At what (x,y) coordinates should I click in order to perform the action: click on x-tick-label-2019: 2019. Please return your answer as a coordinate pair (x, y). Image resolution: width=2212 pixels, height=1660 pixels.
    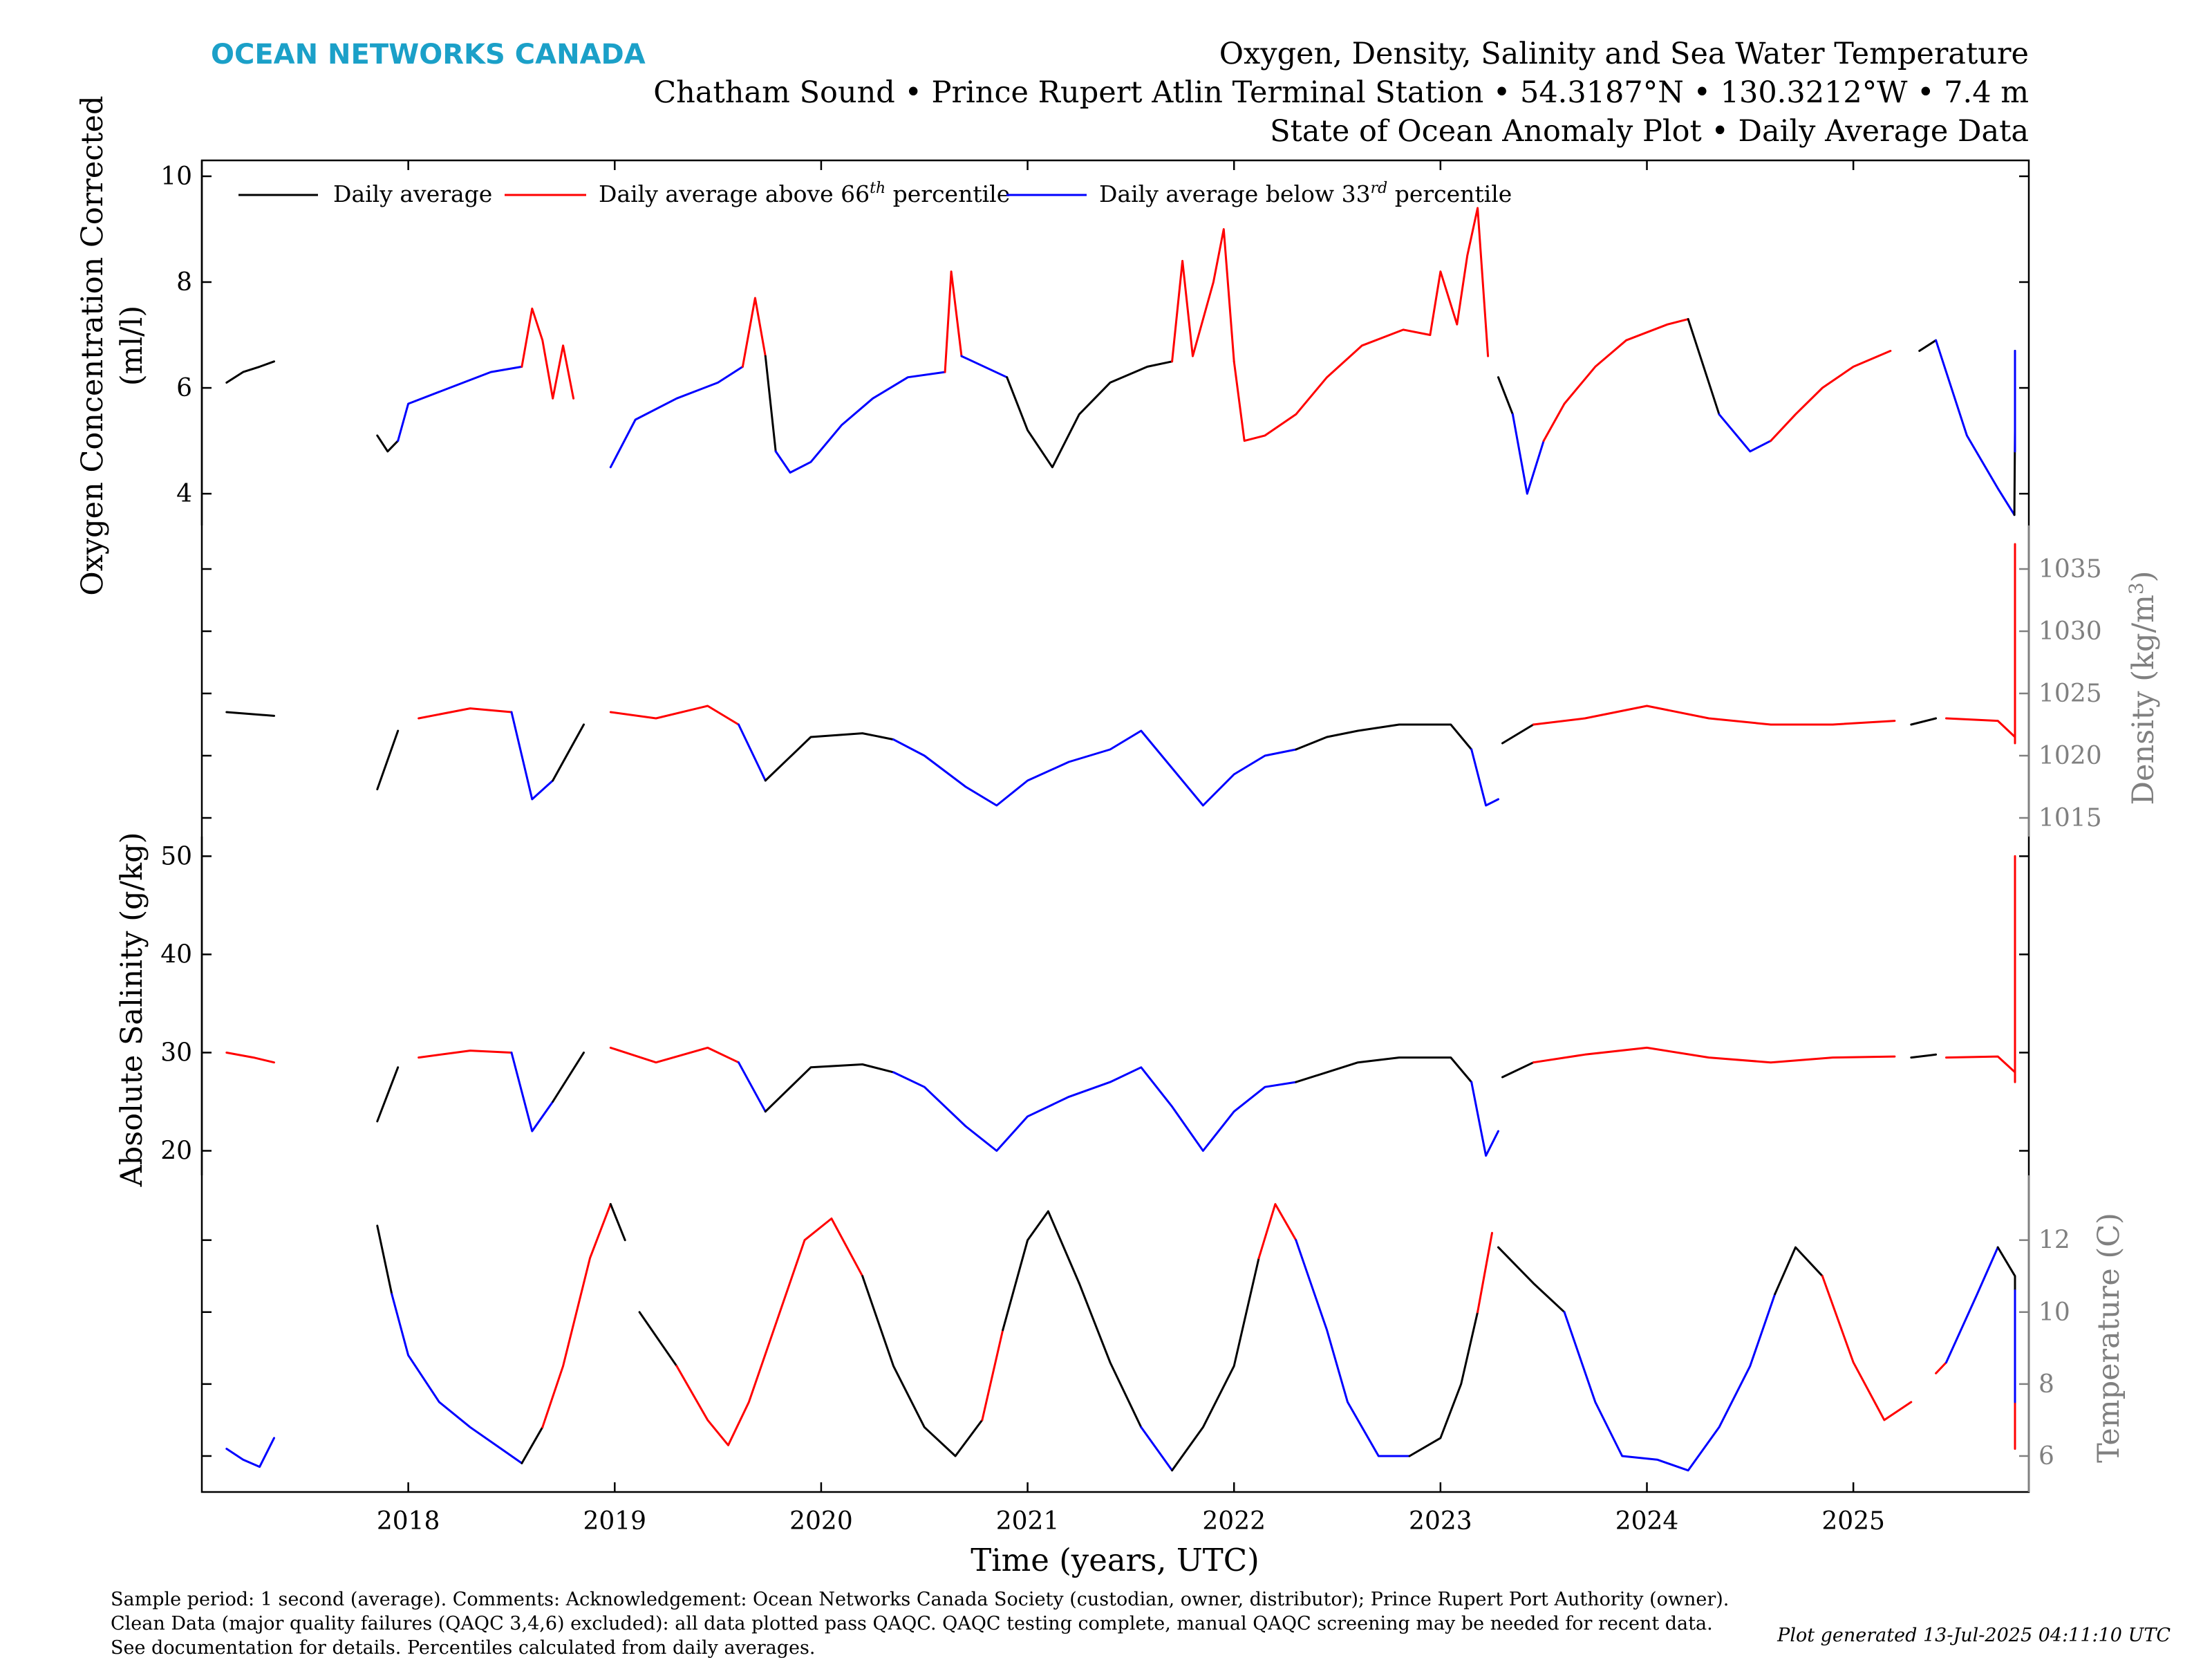
    Looking at the image, I should click on (615, 1521).